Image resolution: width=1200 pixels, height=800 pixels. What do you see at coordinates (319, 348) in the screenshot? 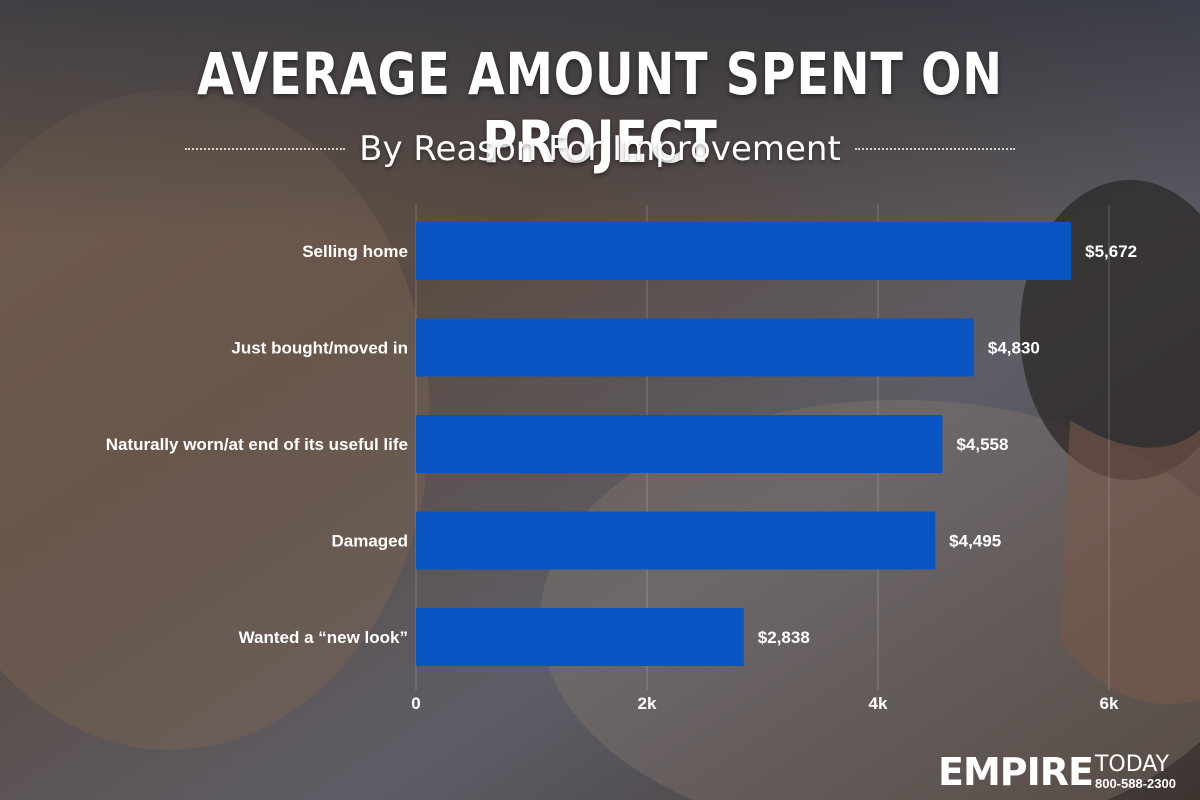
I see `category-label: Just bought/moved in` at bounding box center [319, 348].